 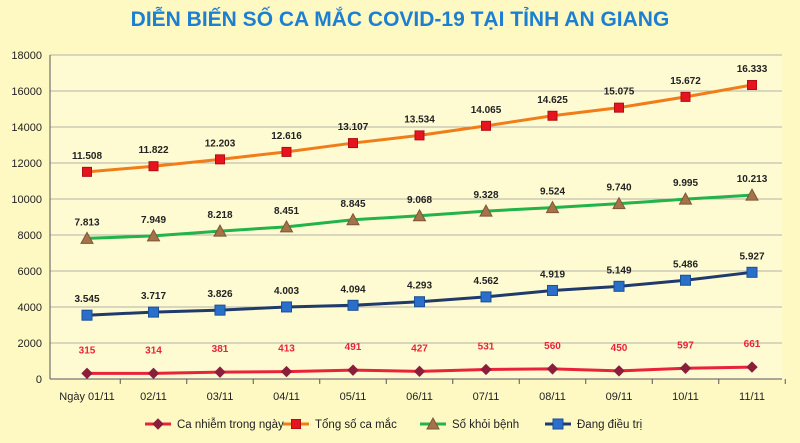 I want to click on x-tick-label: 05/11, so click(x=353, y=397).